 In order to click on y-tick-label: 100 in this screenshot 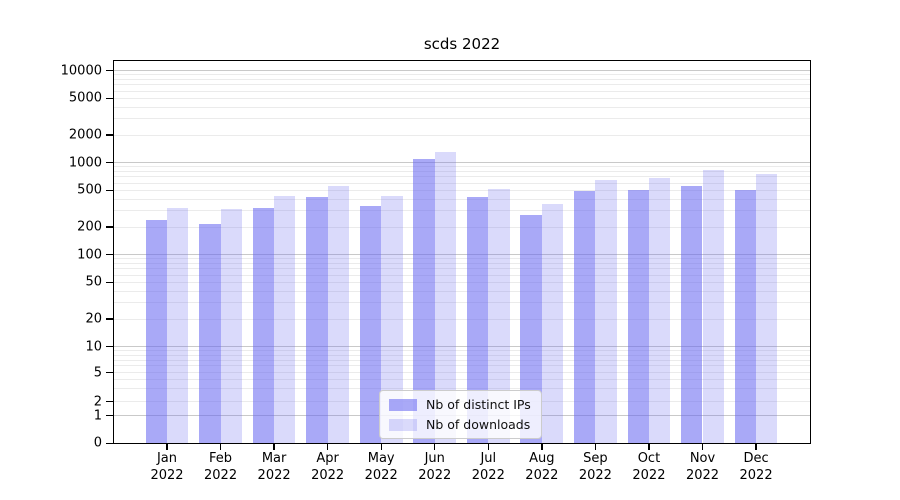, I will do `click(89, 255)`.